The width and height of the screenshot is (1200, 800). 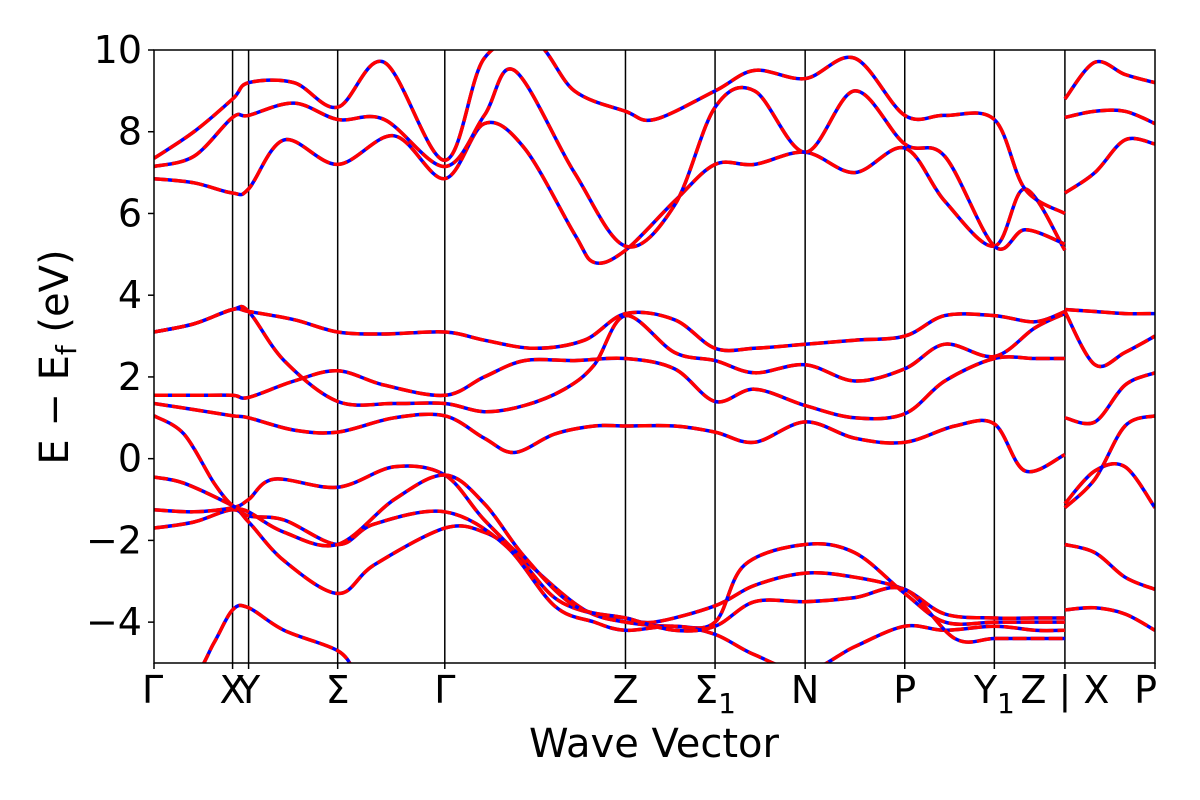 What do you see at coordinates (130, 213) in the screenshot?
I see `y-tick-label: 6` at bounding box center [130, 213].